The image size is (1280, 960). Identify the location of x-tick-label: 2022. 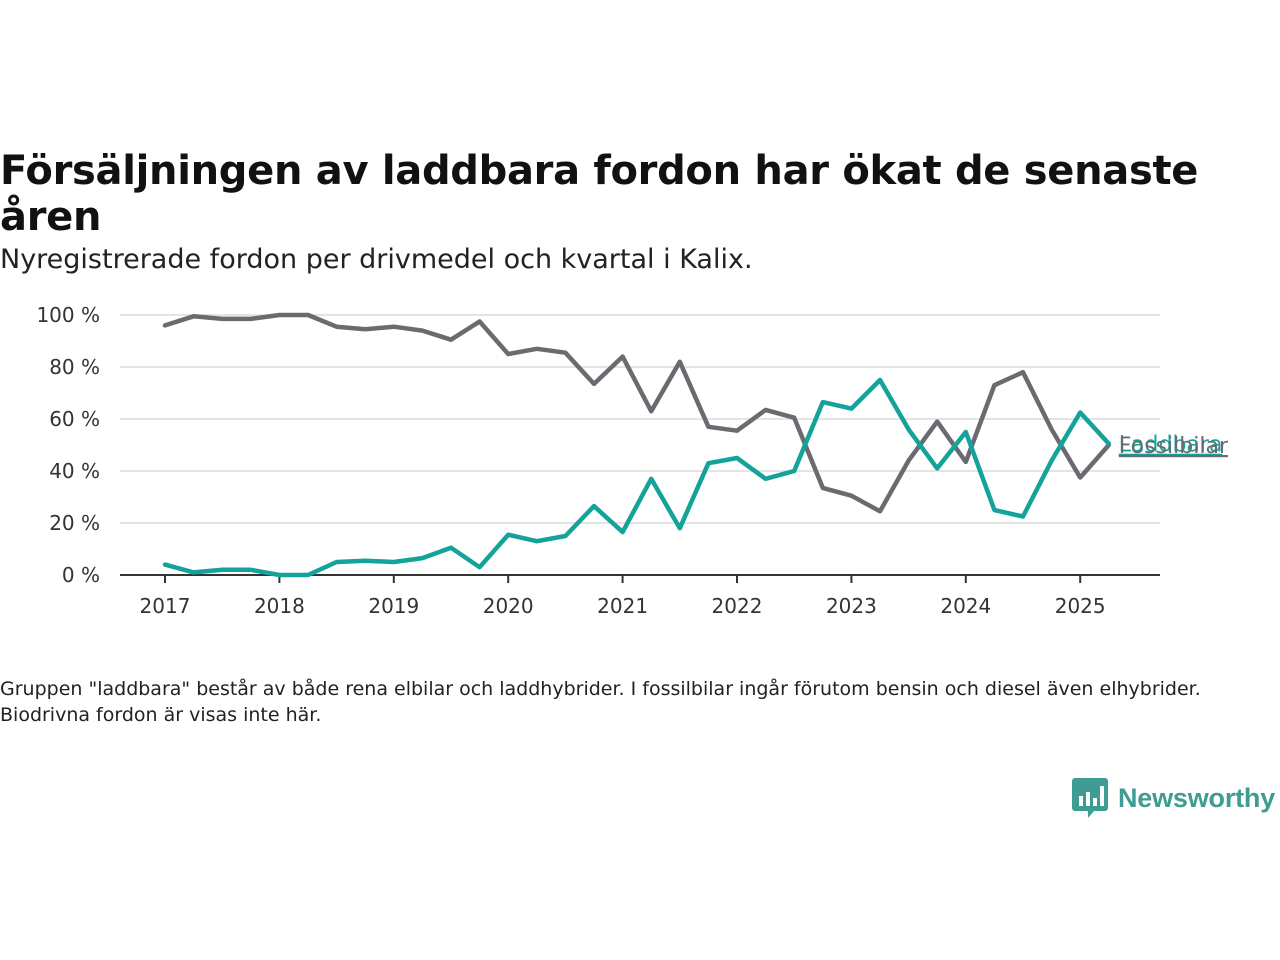
(737, 606).